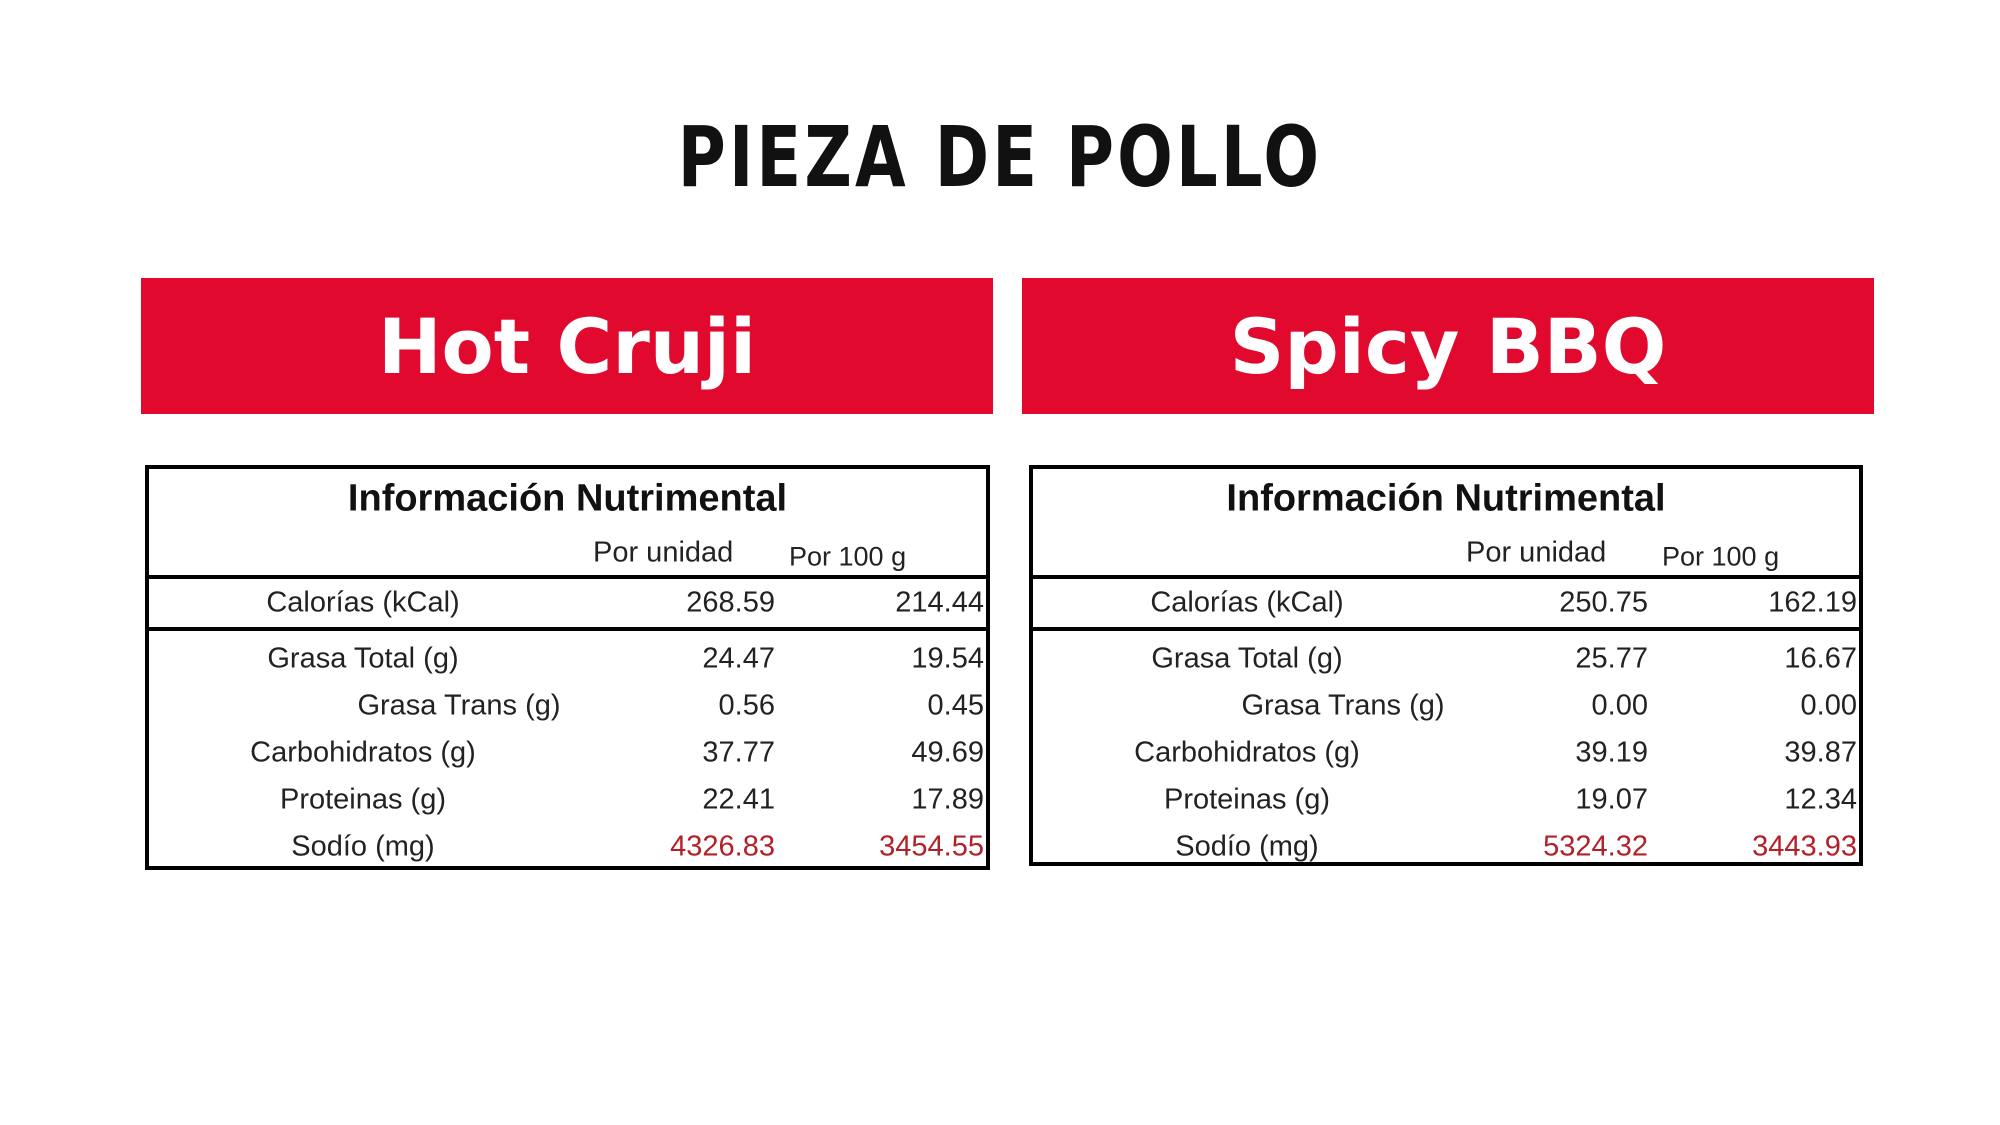 The width and height of the screenshot is (2000, 1125). What do you see at coordinates (1804, 846) in the screenshot?
I see `value-cell: 3443.93` at bounding box center [1804, 846].